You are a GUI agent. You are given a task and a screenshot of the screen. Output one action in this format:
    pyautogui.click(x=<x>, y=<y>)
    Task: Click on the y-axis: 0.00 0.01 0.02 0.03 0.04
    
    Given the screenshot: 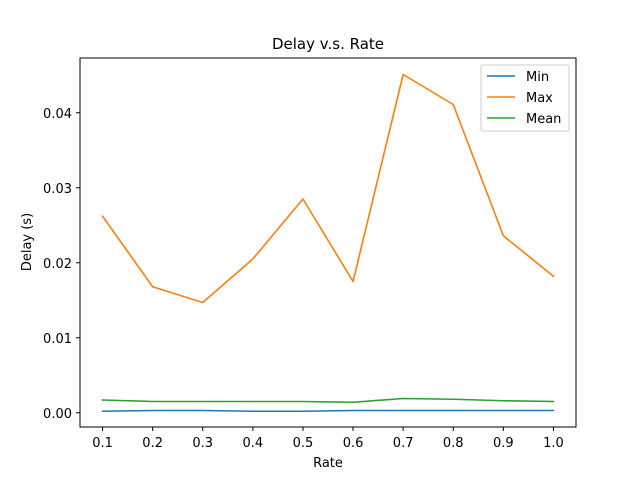 What is the action you would take?
    pyautogui.click(x=61, y=264)
    